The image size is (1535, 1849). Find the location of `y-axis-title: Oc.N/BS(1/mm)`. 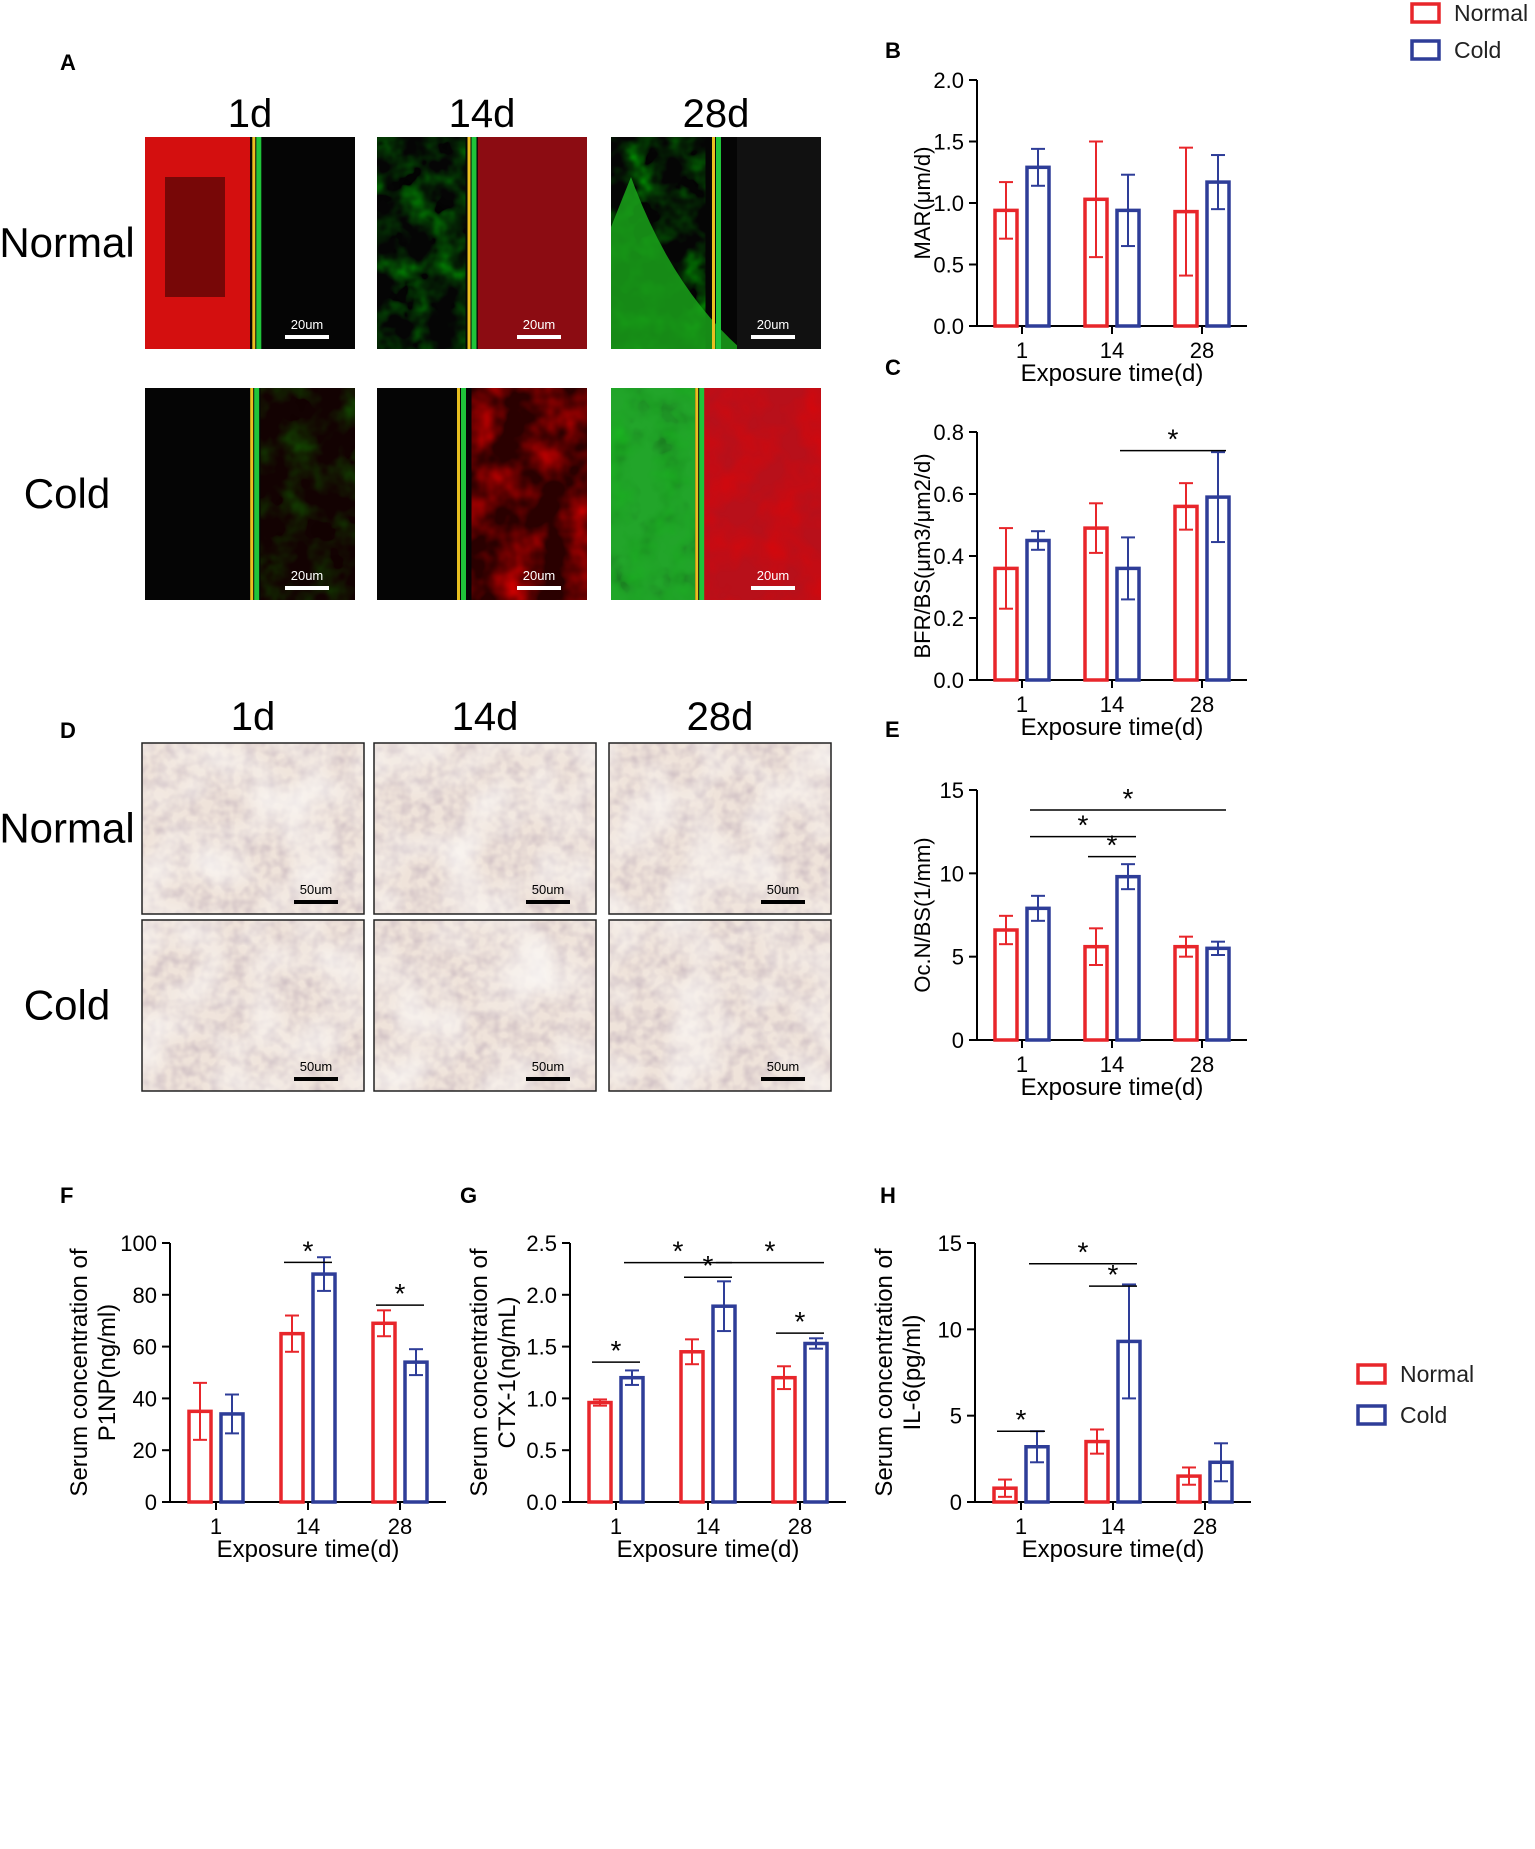

y-axis-title: Oc.N/BS(1/mm) is located at coordinates (922, 914).